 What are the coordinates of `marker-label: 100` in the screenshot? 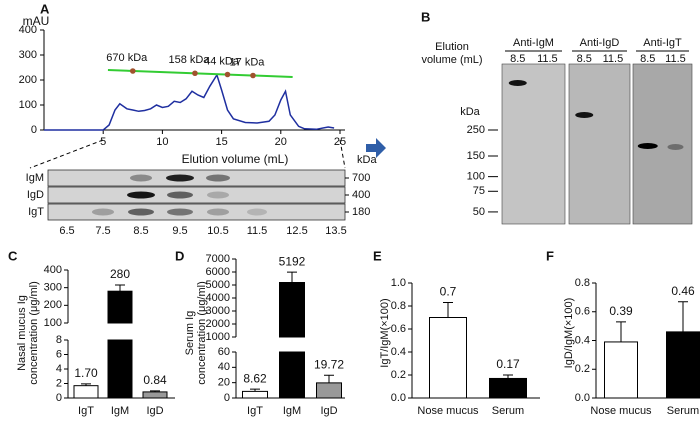 It's located at (476, 177).